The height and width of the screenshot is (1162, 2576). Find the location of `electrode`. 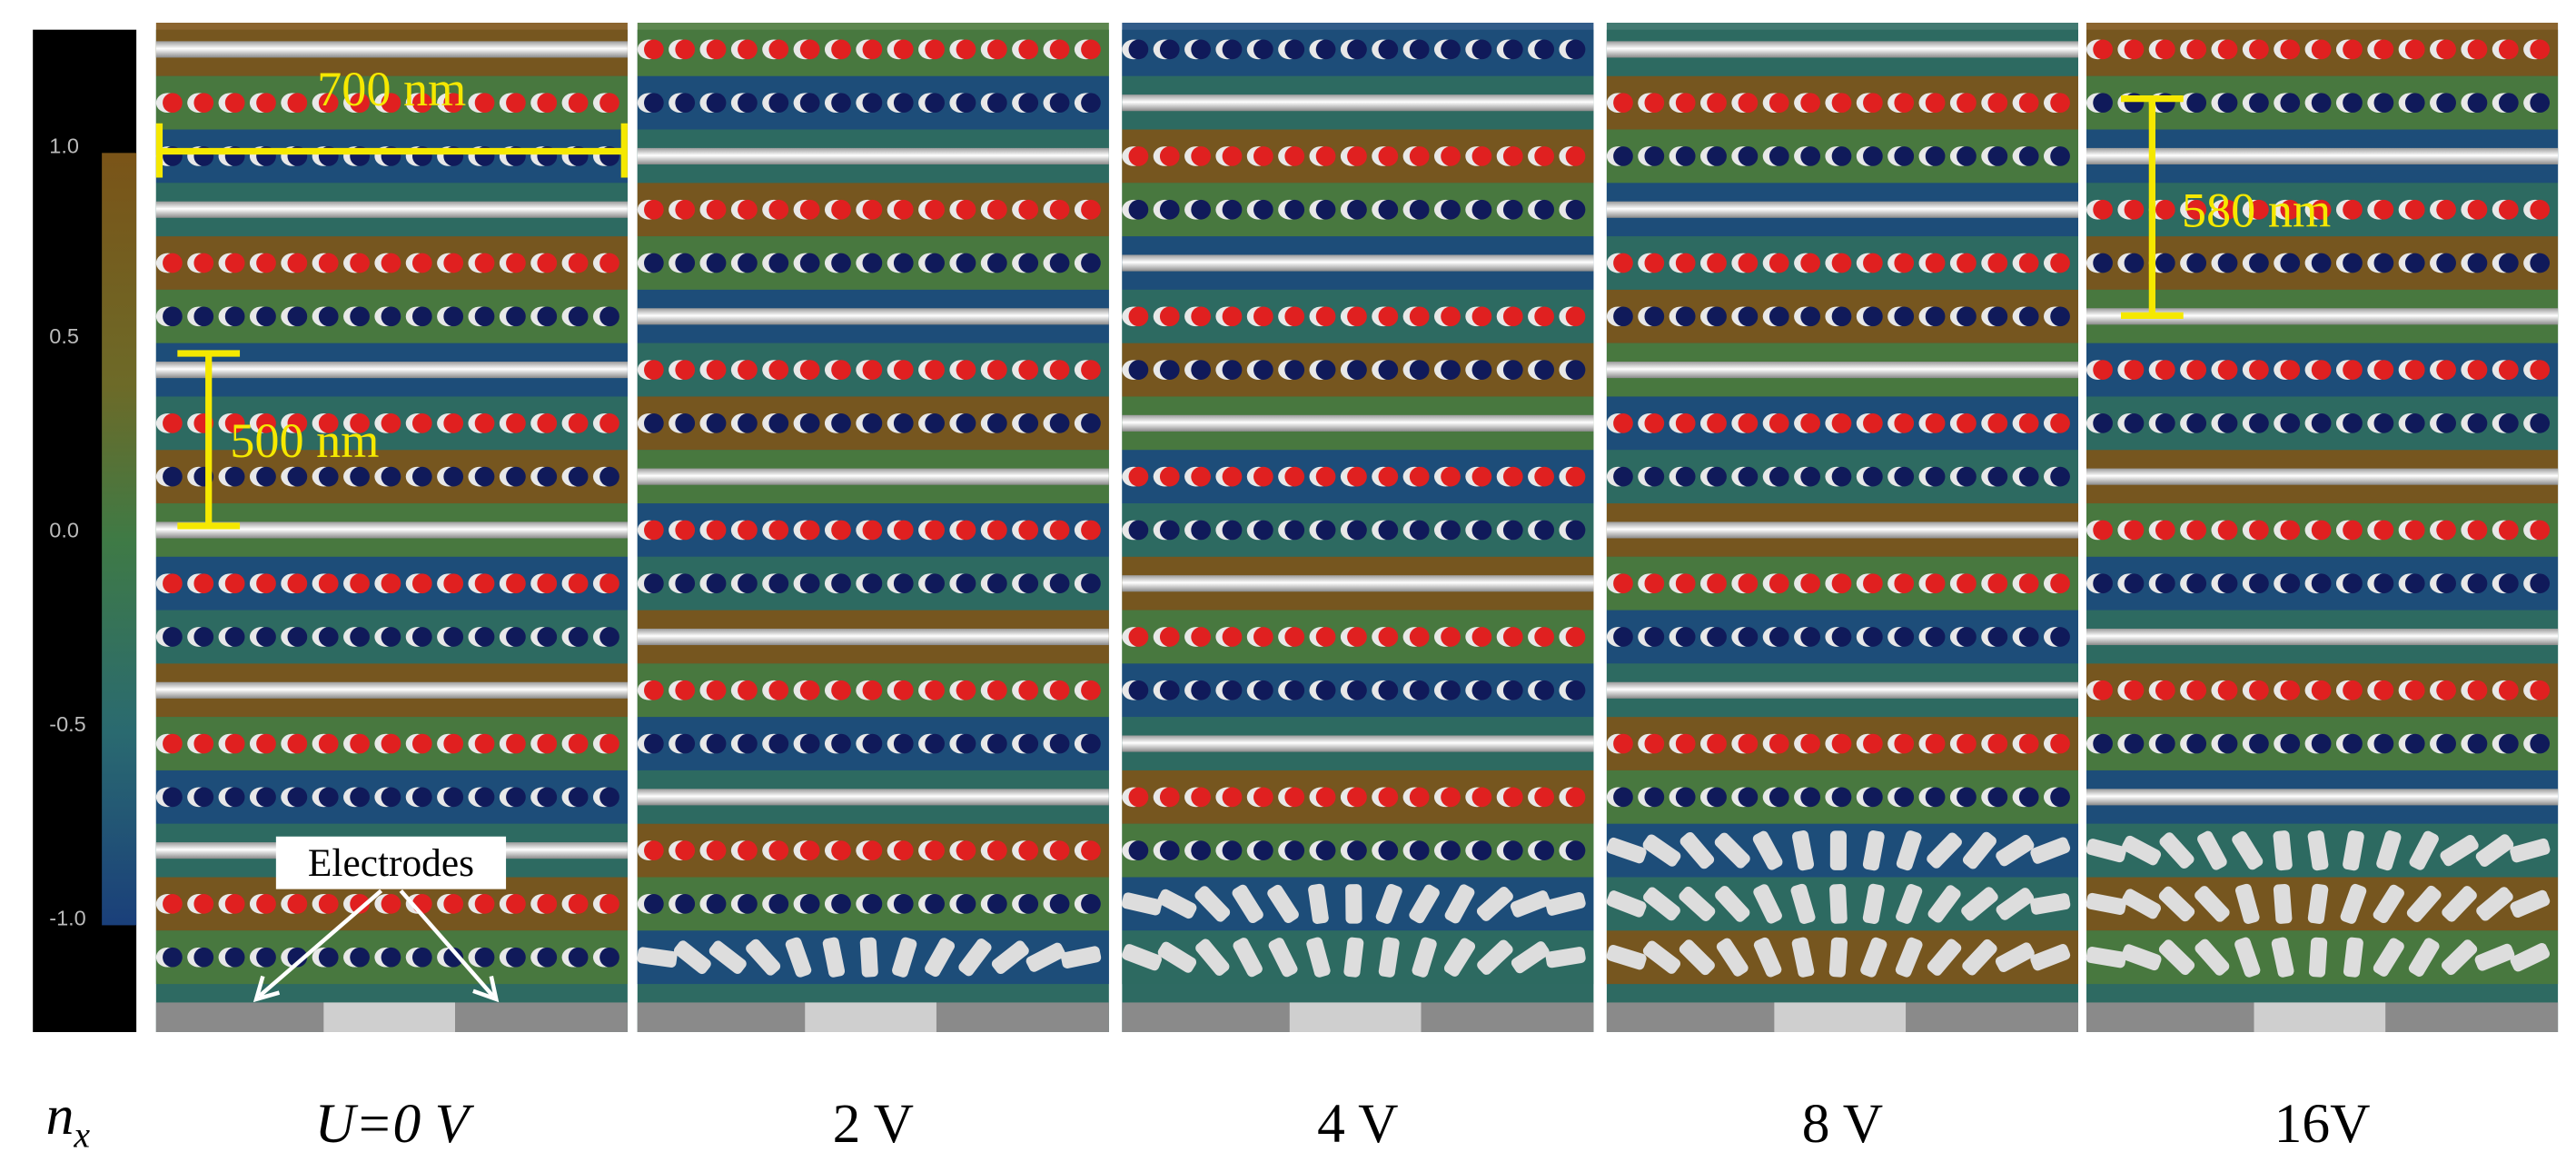

electrode is located at coordinates (870, 1017).